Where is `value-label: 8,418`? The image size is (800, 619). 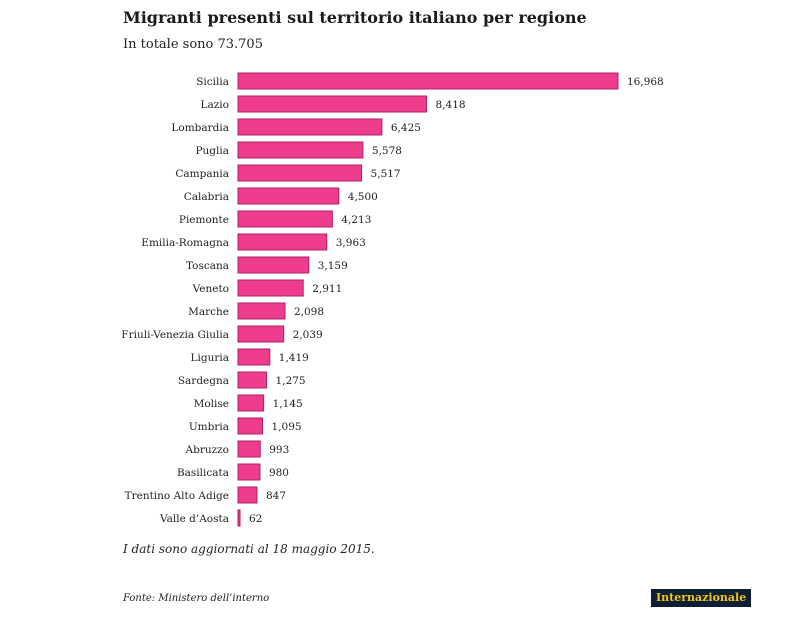 value-label: 8,418 is located at coordinates (451, 105).